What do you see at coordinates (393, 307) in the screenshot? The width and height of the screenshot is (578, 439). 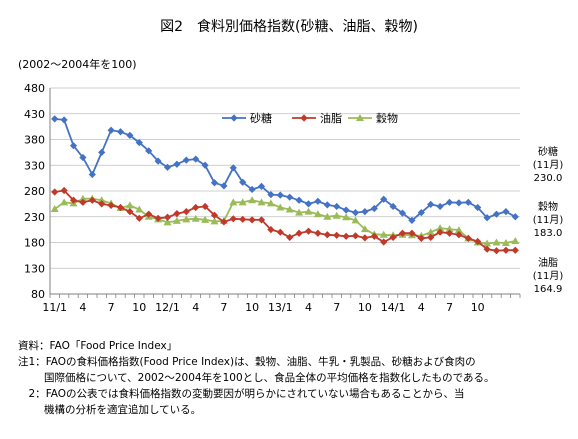 I see `x-tick-label: 14/1` at bounding box center [393, 307].